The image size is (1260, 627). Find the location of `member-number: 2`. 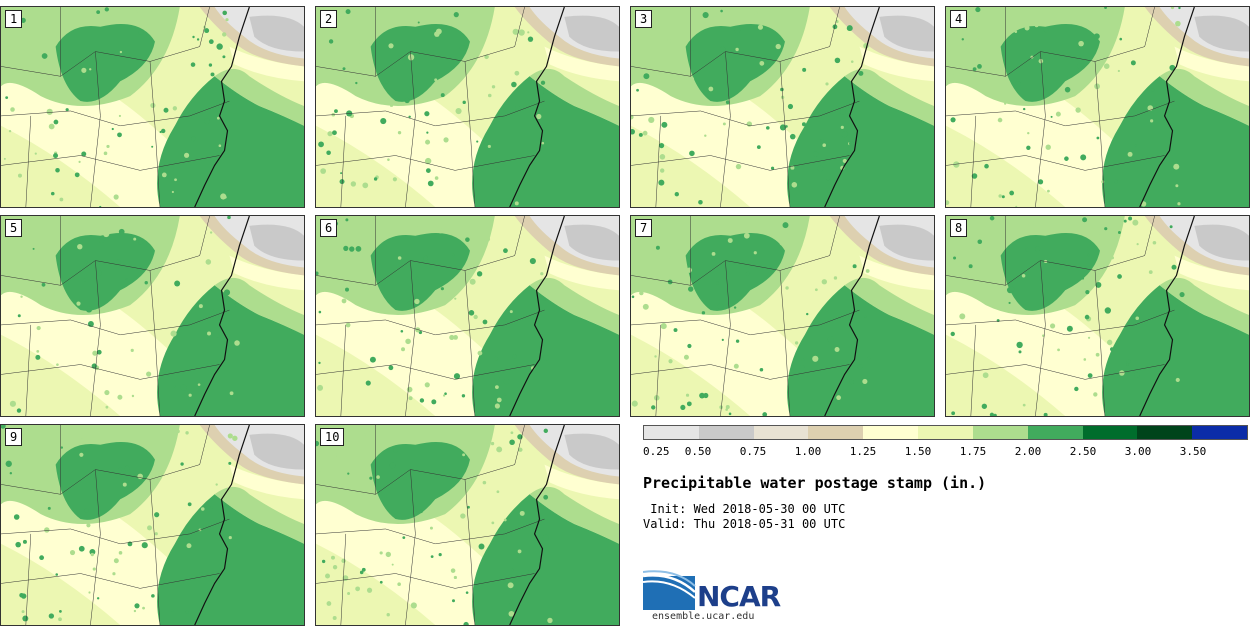

member-number: 2 is located at coordinates (329, 19).